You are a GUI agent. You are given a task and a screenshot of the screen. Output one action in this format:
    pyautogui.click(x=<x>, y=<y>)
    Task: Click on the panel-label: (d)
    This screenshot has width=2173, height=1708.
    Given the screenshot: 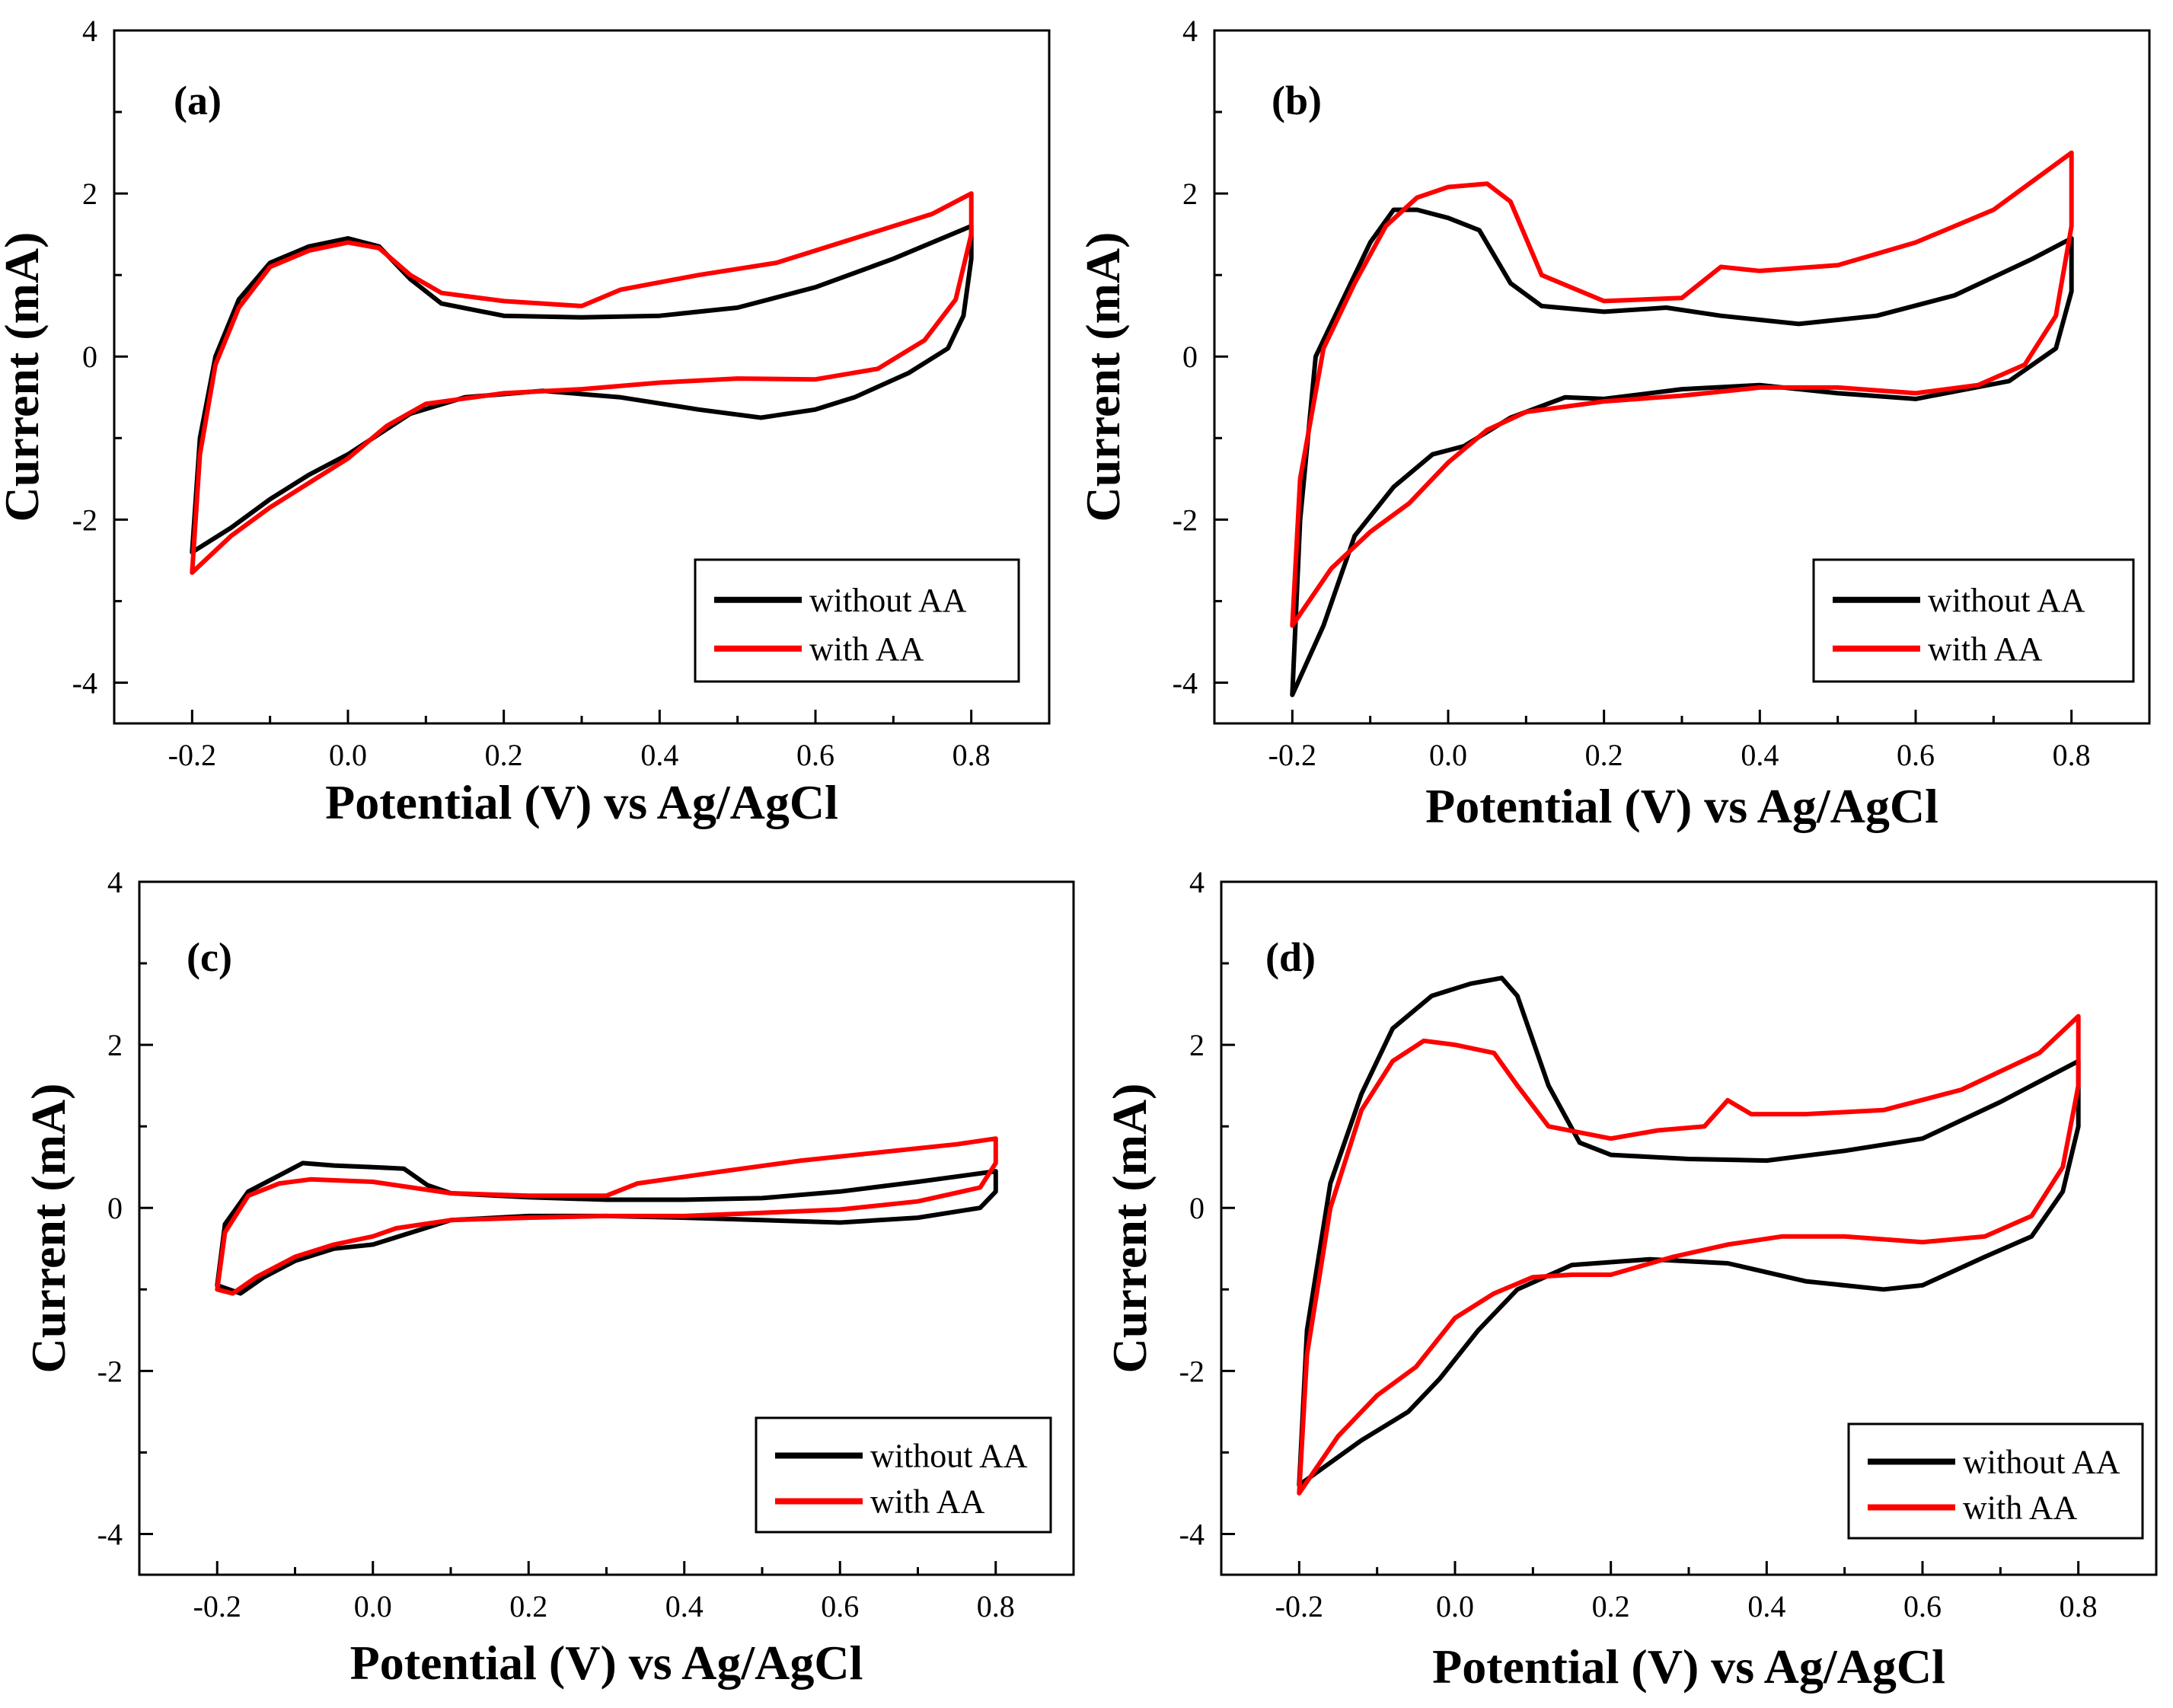 What is the action you would take?
    pyautogui.click(x=1290, y=957)
    